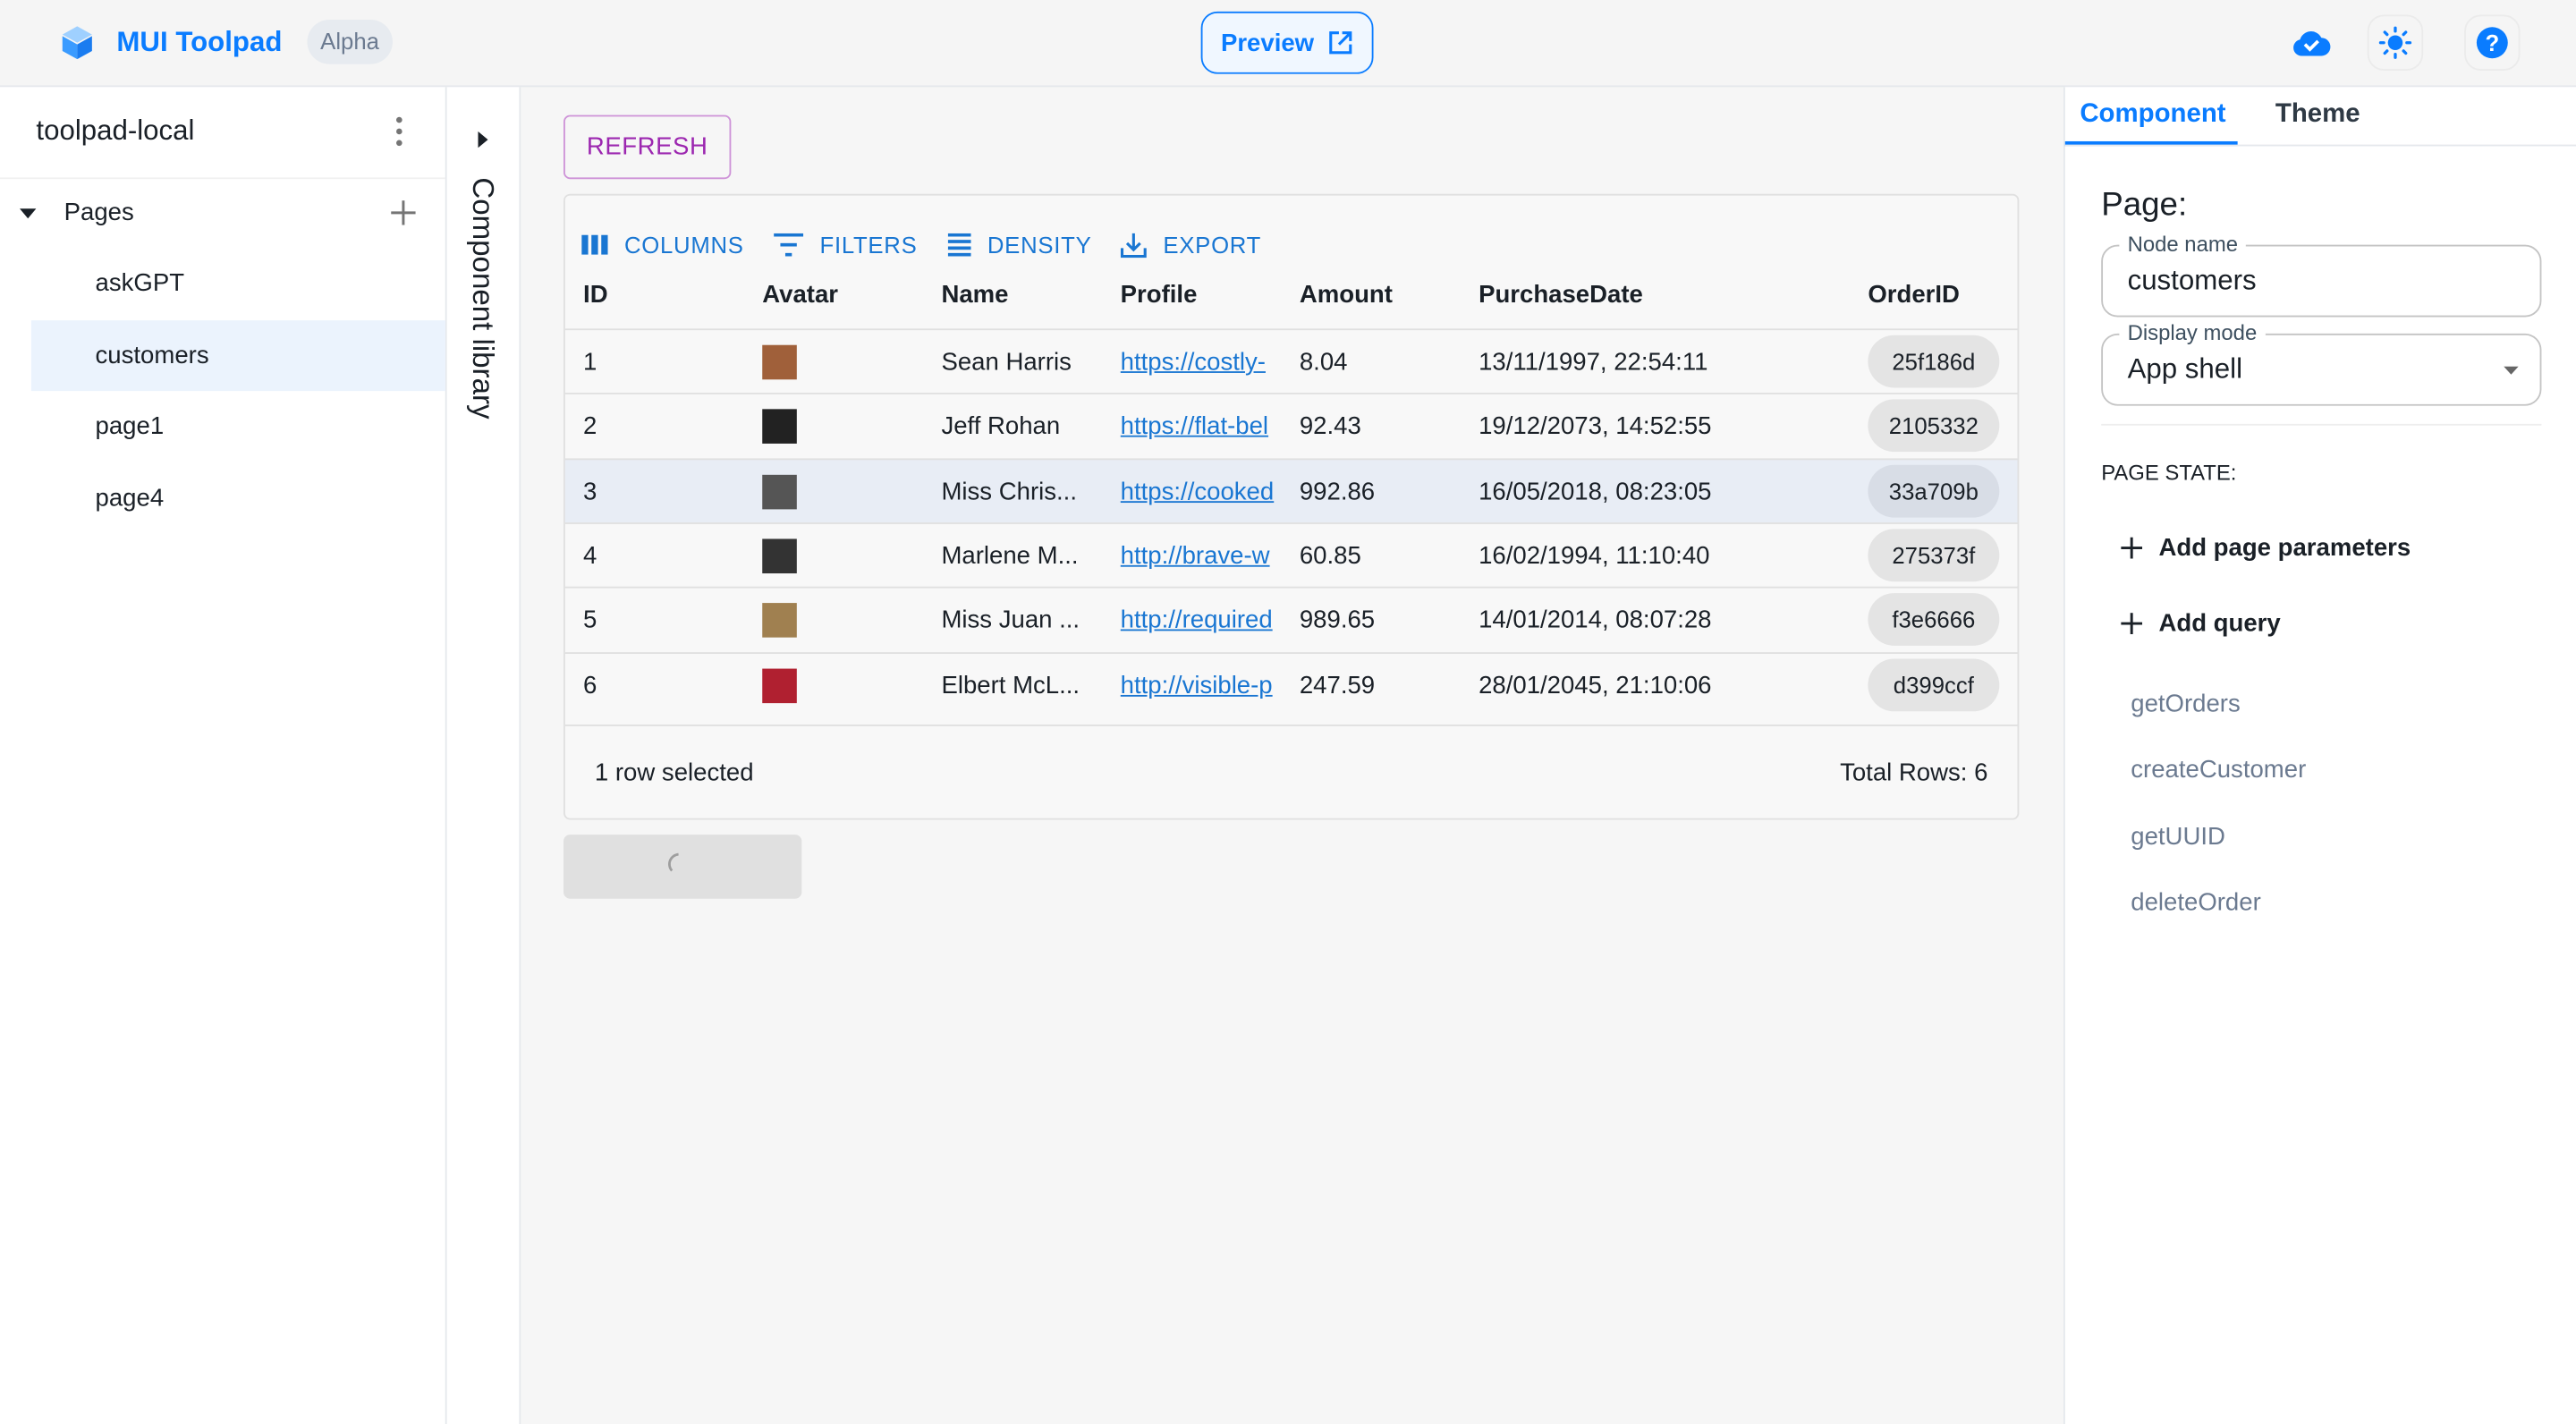  Describe the element at coordinates (483, 139) in the screenshot. I see `caret-right-icon` at that location.